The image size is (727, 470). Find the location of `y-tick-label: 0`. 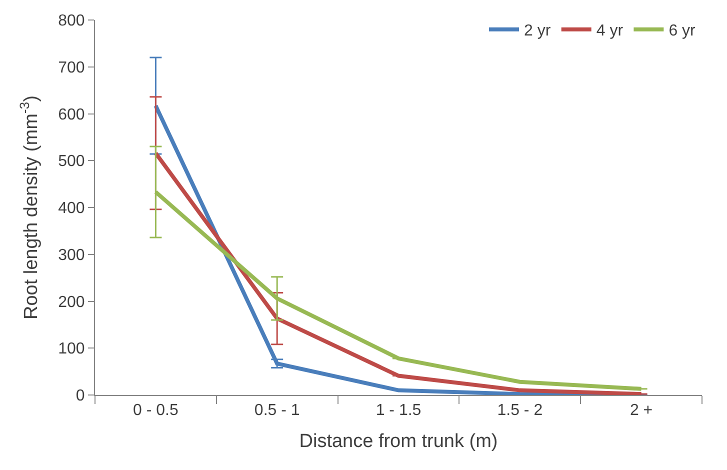

y-tick-label: 0 is located at coordinates (80, 396).